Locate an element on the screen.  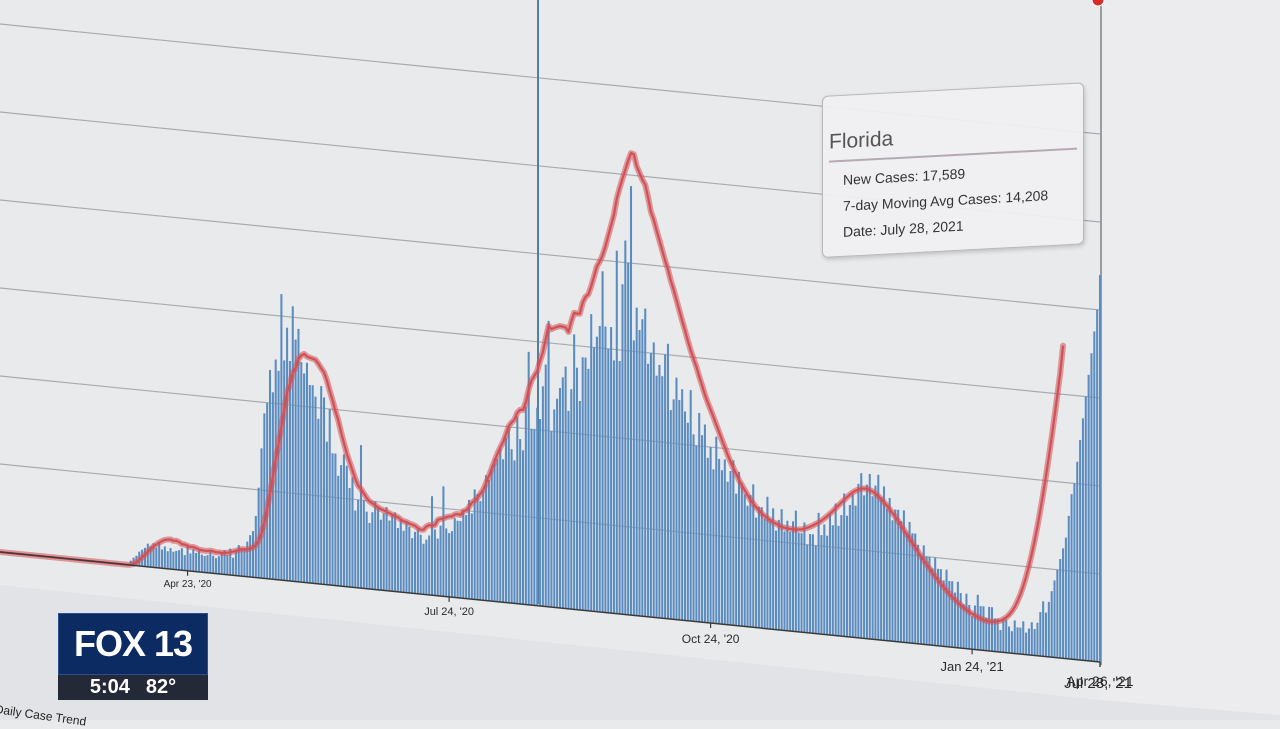
x-axis-line is located at coordinates (550, 607).